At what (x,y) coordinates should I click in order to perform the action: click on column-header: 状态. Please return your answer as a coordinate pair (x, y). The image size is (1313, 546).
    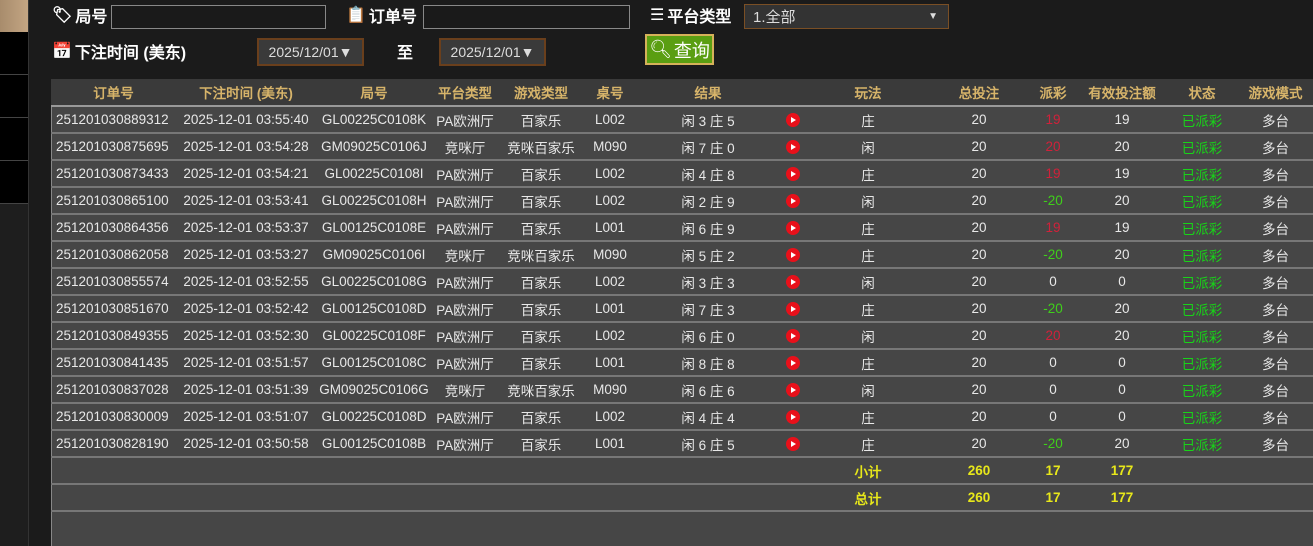
    Looking at the image, I should click on (1202, 93).